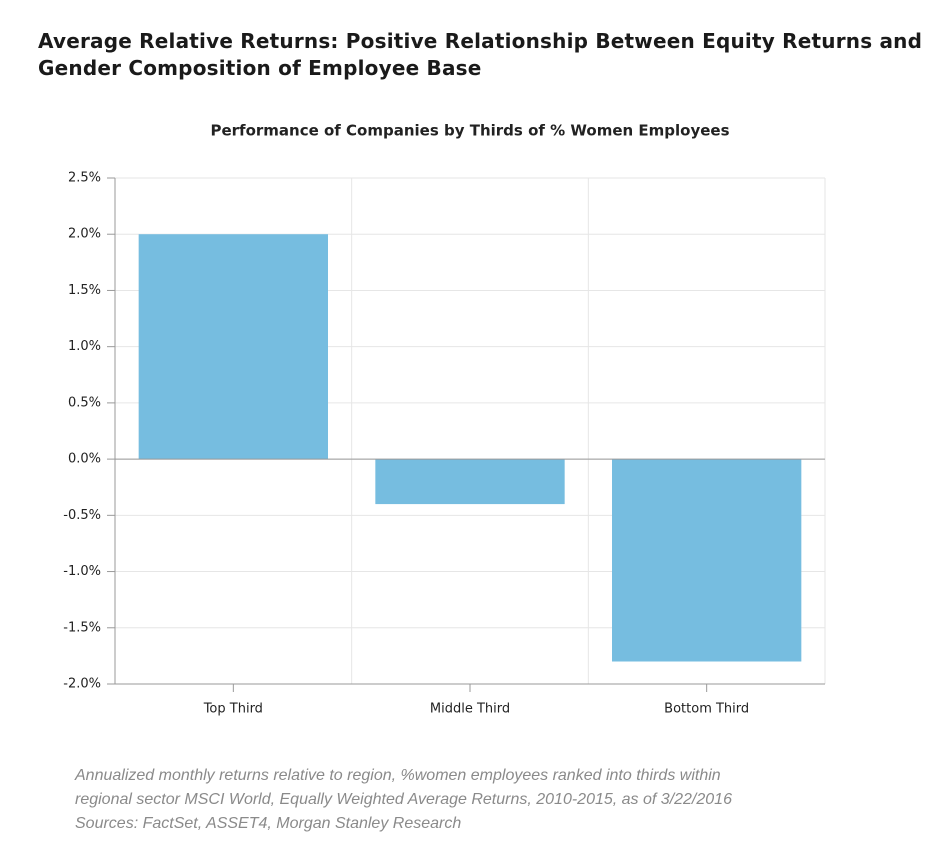 This screenshot has width=930, height=858. What do you see at coordinates (82, 571) in the screenshot?
I see `y-tick-label: -1.0%` at bounding box center [82, 571].